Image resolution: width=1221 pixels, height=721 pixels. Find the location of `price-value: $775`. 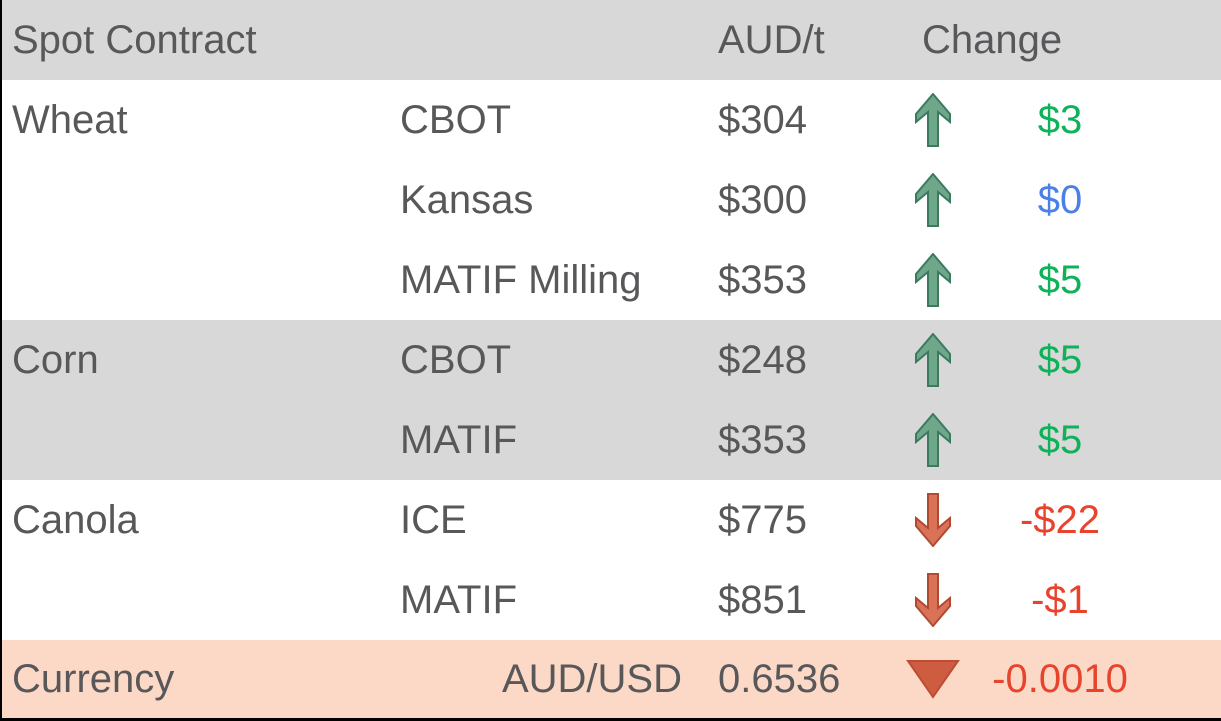

price-value: $775 is located at coordinates (762, 519).